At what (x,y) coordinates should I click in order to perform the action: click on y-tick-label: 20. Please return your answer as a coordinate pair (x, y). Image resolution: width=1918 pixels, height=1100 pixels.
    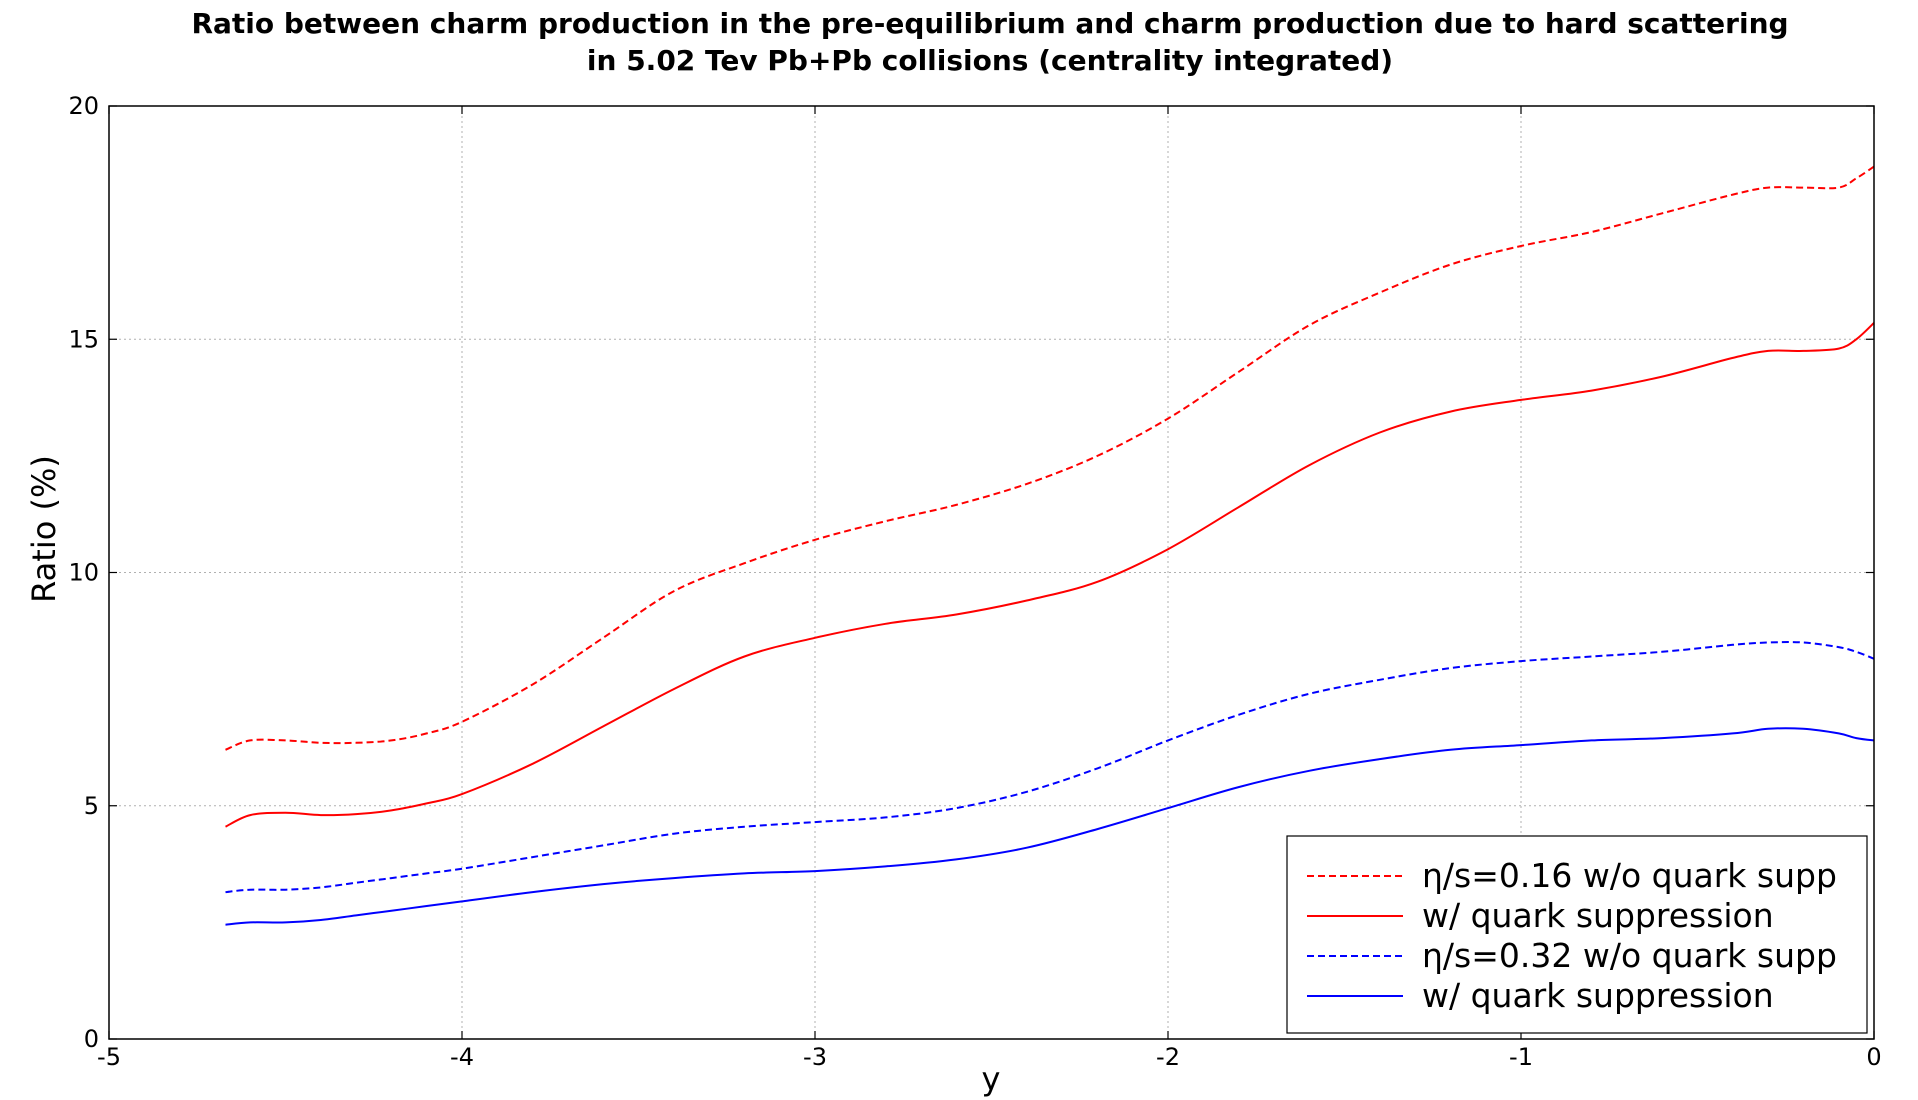
    Looking at the image, I should click on (83, 106).